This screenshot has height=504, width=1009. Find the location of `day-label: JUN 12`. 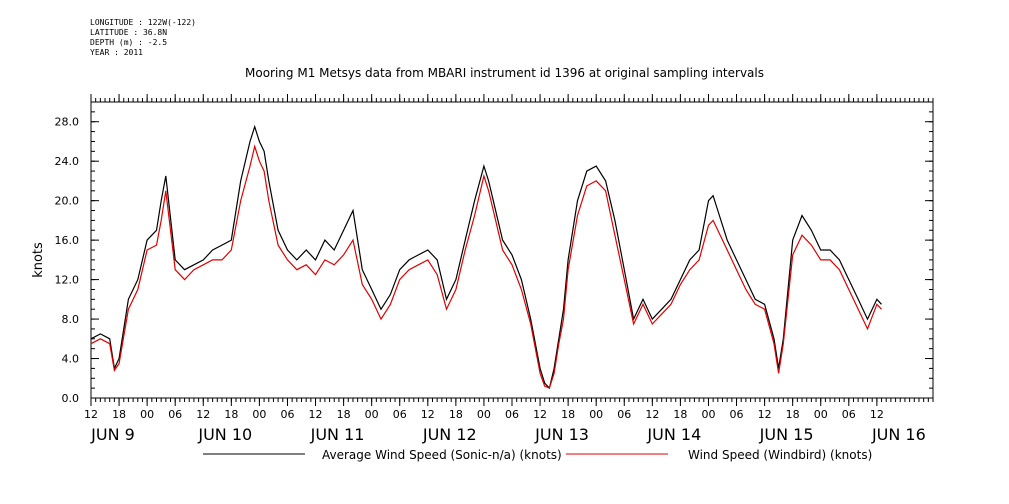

day-label: JUN 12 is located at coordinates (449, 434).